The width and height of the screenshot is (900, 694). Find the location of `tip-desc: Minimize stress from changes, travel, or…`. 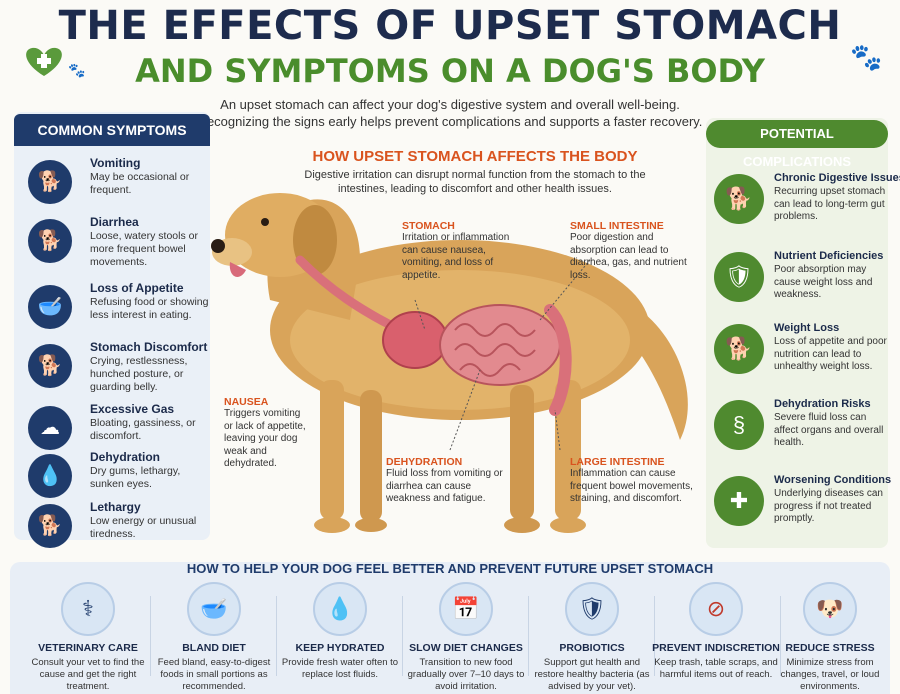

tip-desc: Minimize stress from changes, travel, or… is located at coordinates (830, 674).